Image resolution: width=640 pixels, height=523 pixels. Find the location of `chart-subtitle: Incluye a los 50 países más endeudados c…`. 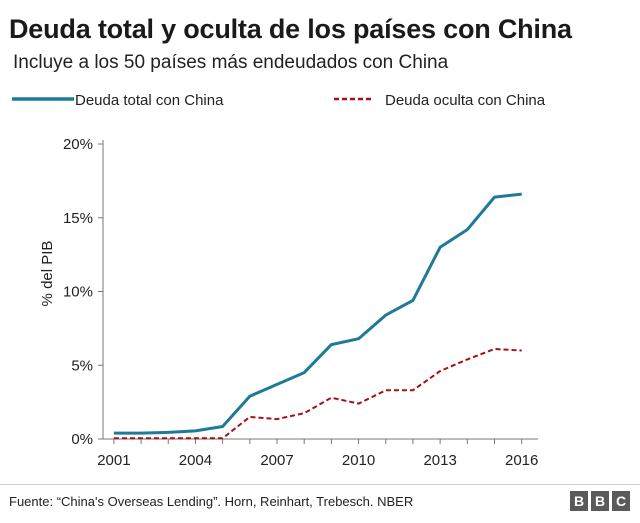

chart-subtitle: Incluye a los 50 países más endeudados c… is located at coordinates (231, 62).